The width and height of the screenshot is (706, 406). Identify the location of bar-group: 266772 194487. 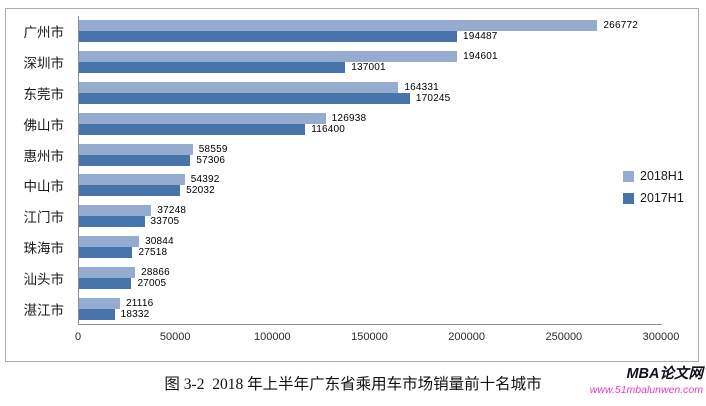
(370, 31).